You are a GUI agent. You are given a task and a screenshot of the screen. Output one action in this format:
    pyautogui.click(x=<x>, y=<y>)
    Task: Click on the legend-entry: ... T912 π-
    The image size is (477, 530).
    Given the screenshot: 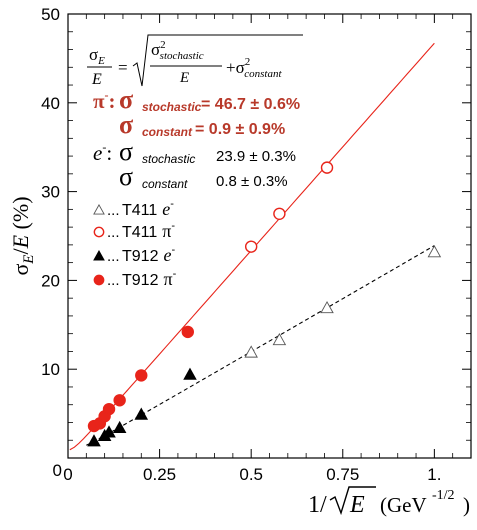 What is the action you would take?
    pyautogui.click(x=135, y=278)
    